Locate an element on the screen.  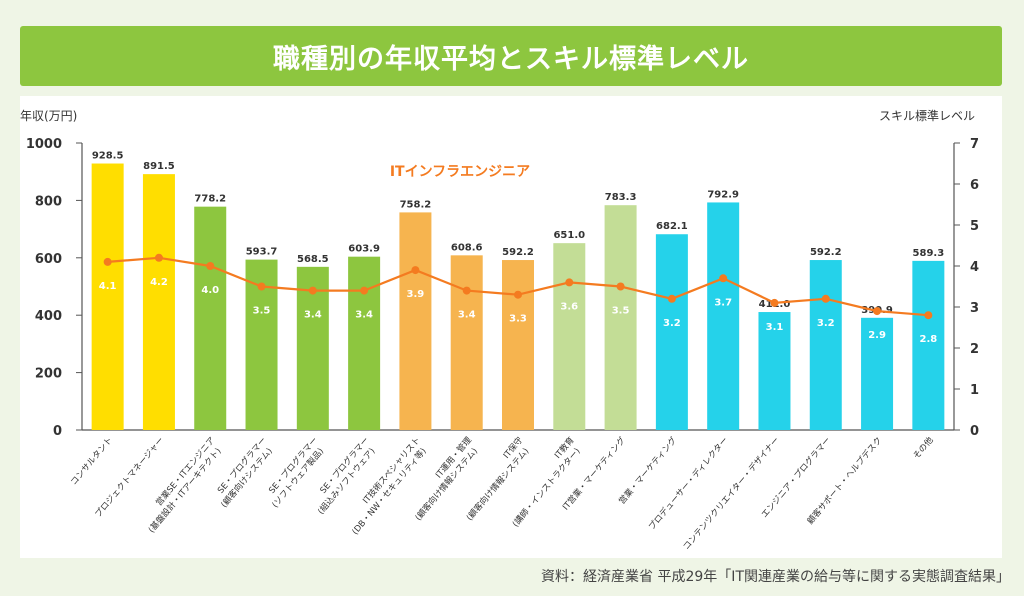
skill-level-label: 2.8 is located at coordinates (928, 339).